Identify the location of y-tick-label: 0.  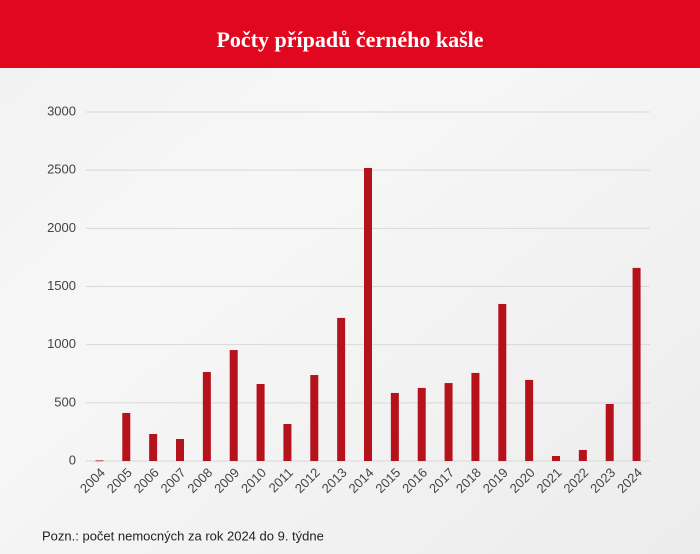
(72, 459).